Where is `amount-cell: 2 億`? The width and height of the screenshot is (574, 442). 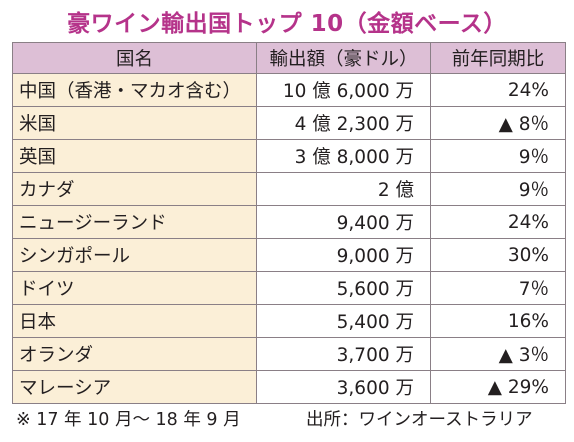 amount-cell: 2 億 is located at coordinates (343, 189).